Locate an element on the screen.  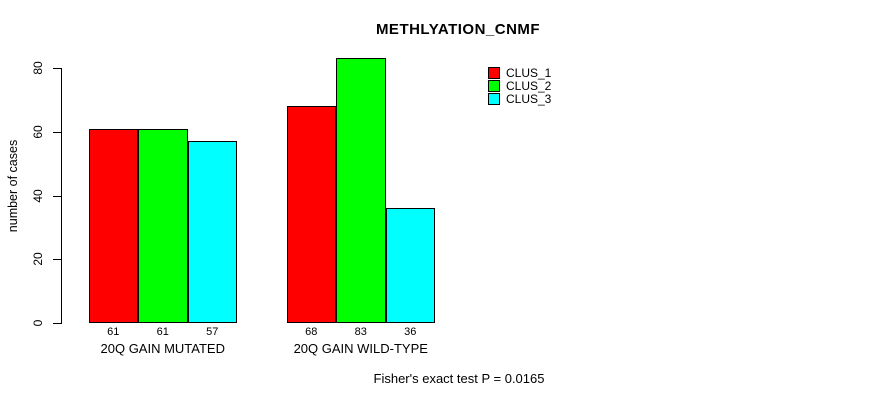
bar-value-label: 36 is located at coordinates (410, 332).